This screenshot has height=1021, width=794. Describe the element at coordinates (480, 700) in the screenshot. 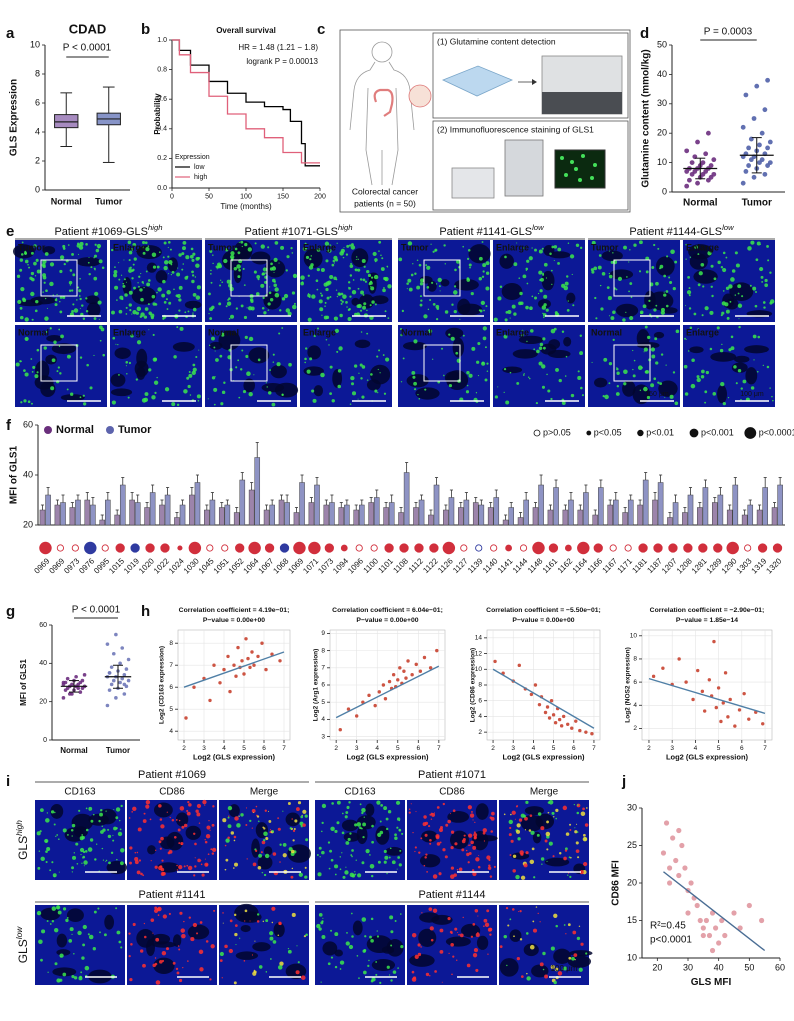

I see `y-tick-label: 6` at that location.